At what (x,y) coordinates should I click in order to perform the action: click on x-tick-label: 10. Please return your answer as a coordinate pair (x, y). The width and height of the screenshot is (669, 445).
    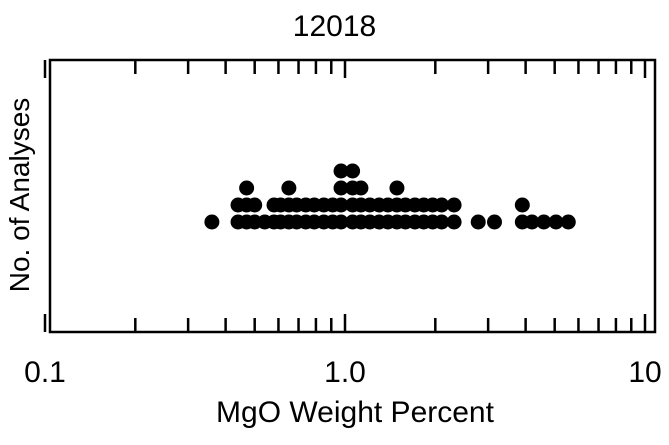
    Looking at the image, I should click on (644, 372).